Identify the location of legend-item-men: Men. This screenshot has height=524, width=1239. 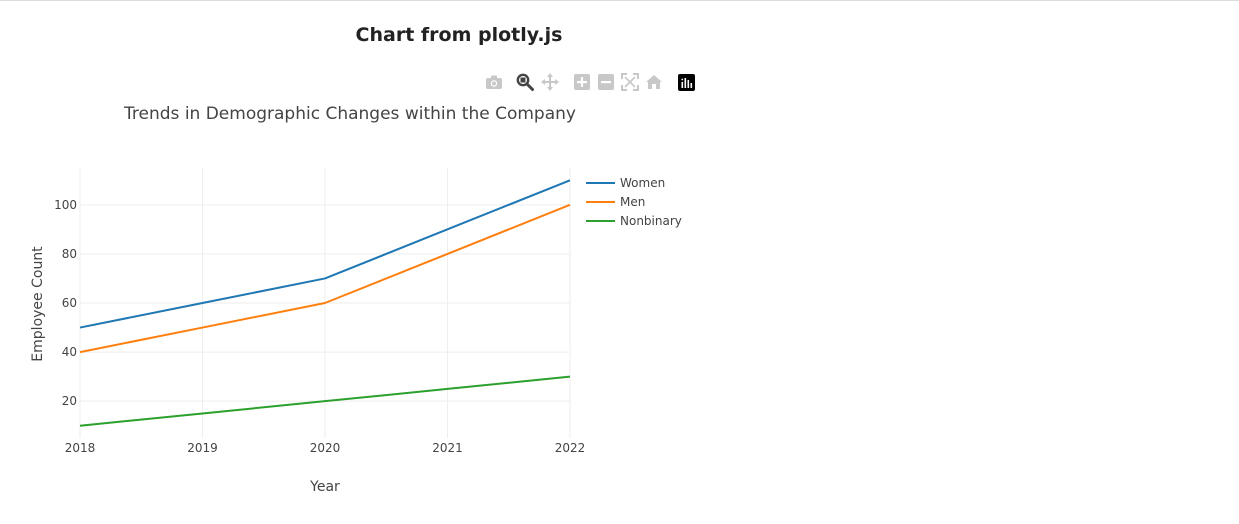
(615, 202).